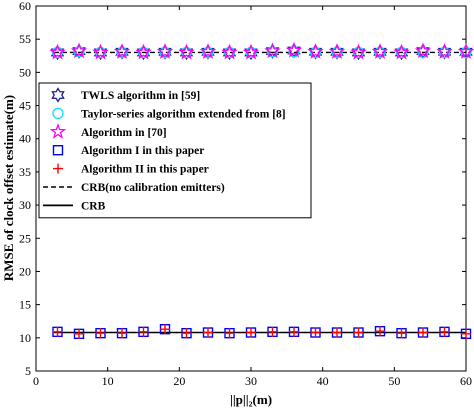  What do you see at coordinates (466, 381) in the screenshot?
I see `x-tick-label: 60` at bounding box center [466, 381].